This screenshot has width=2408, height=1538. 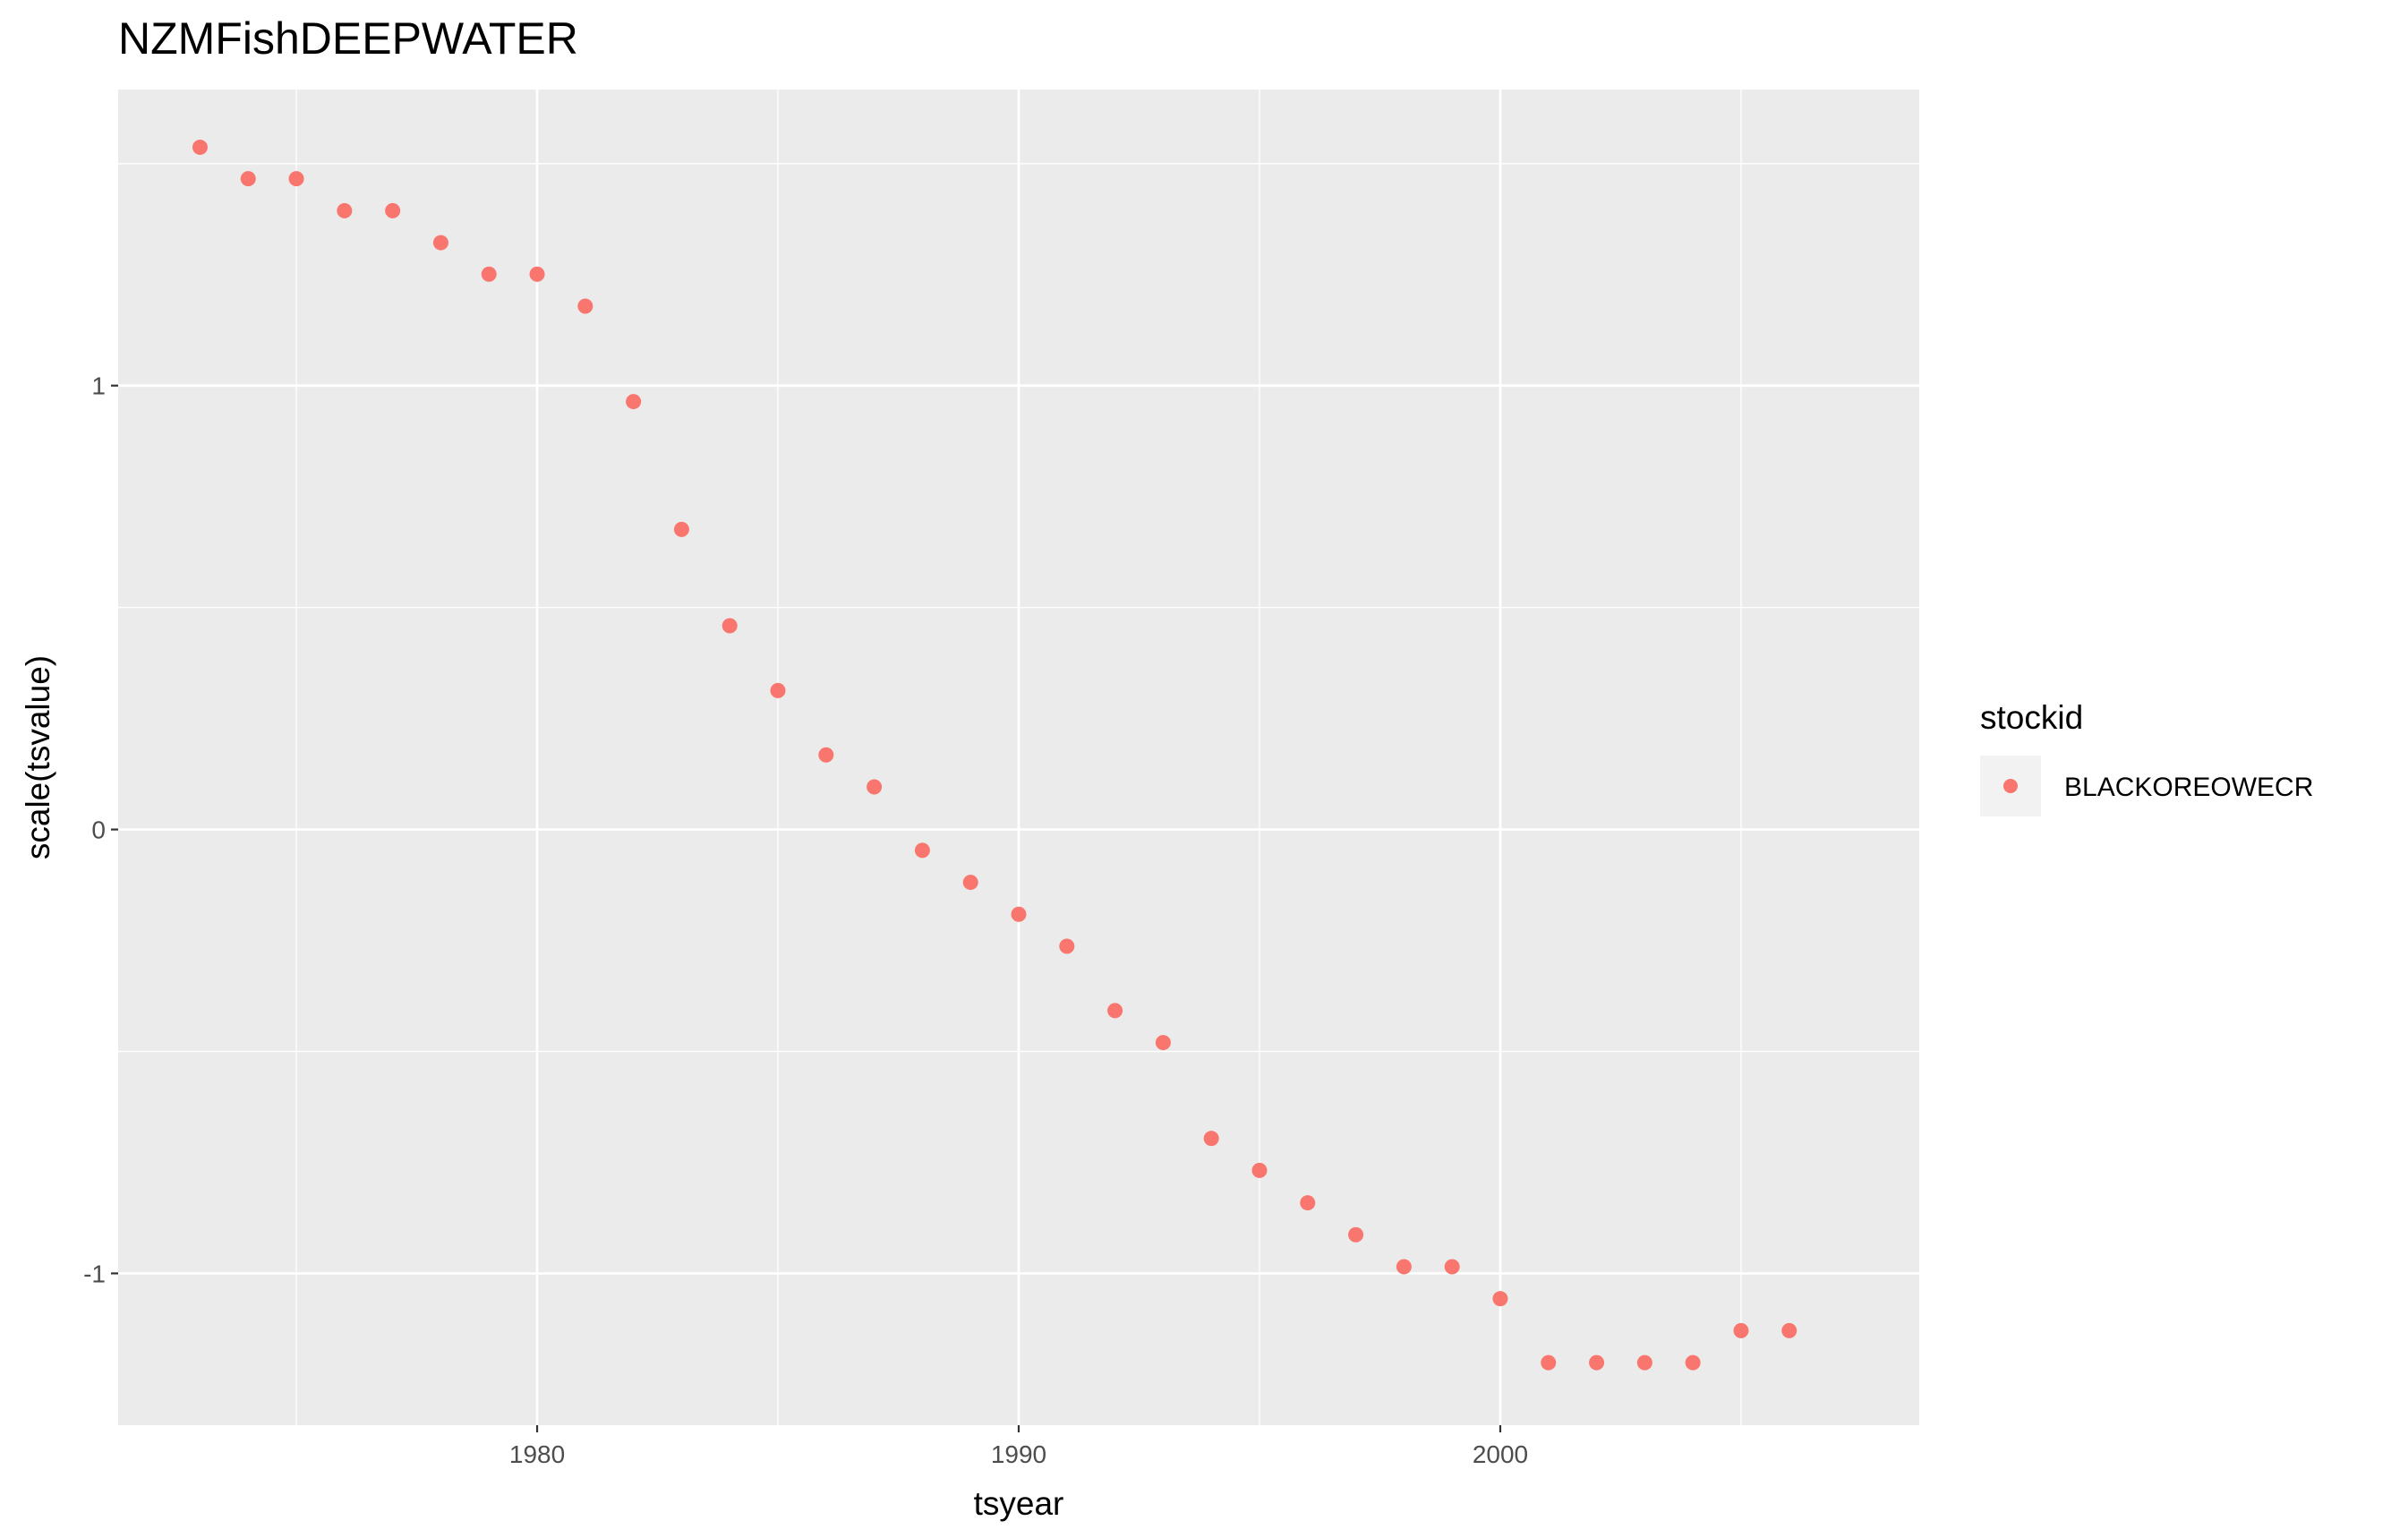 I want to click on y-tick-label: 0, so click(x=98, y=830).